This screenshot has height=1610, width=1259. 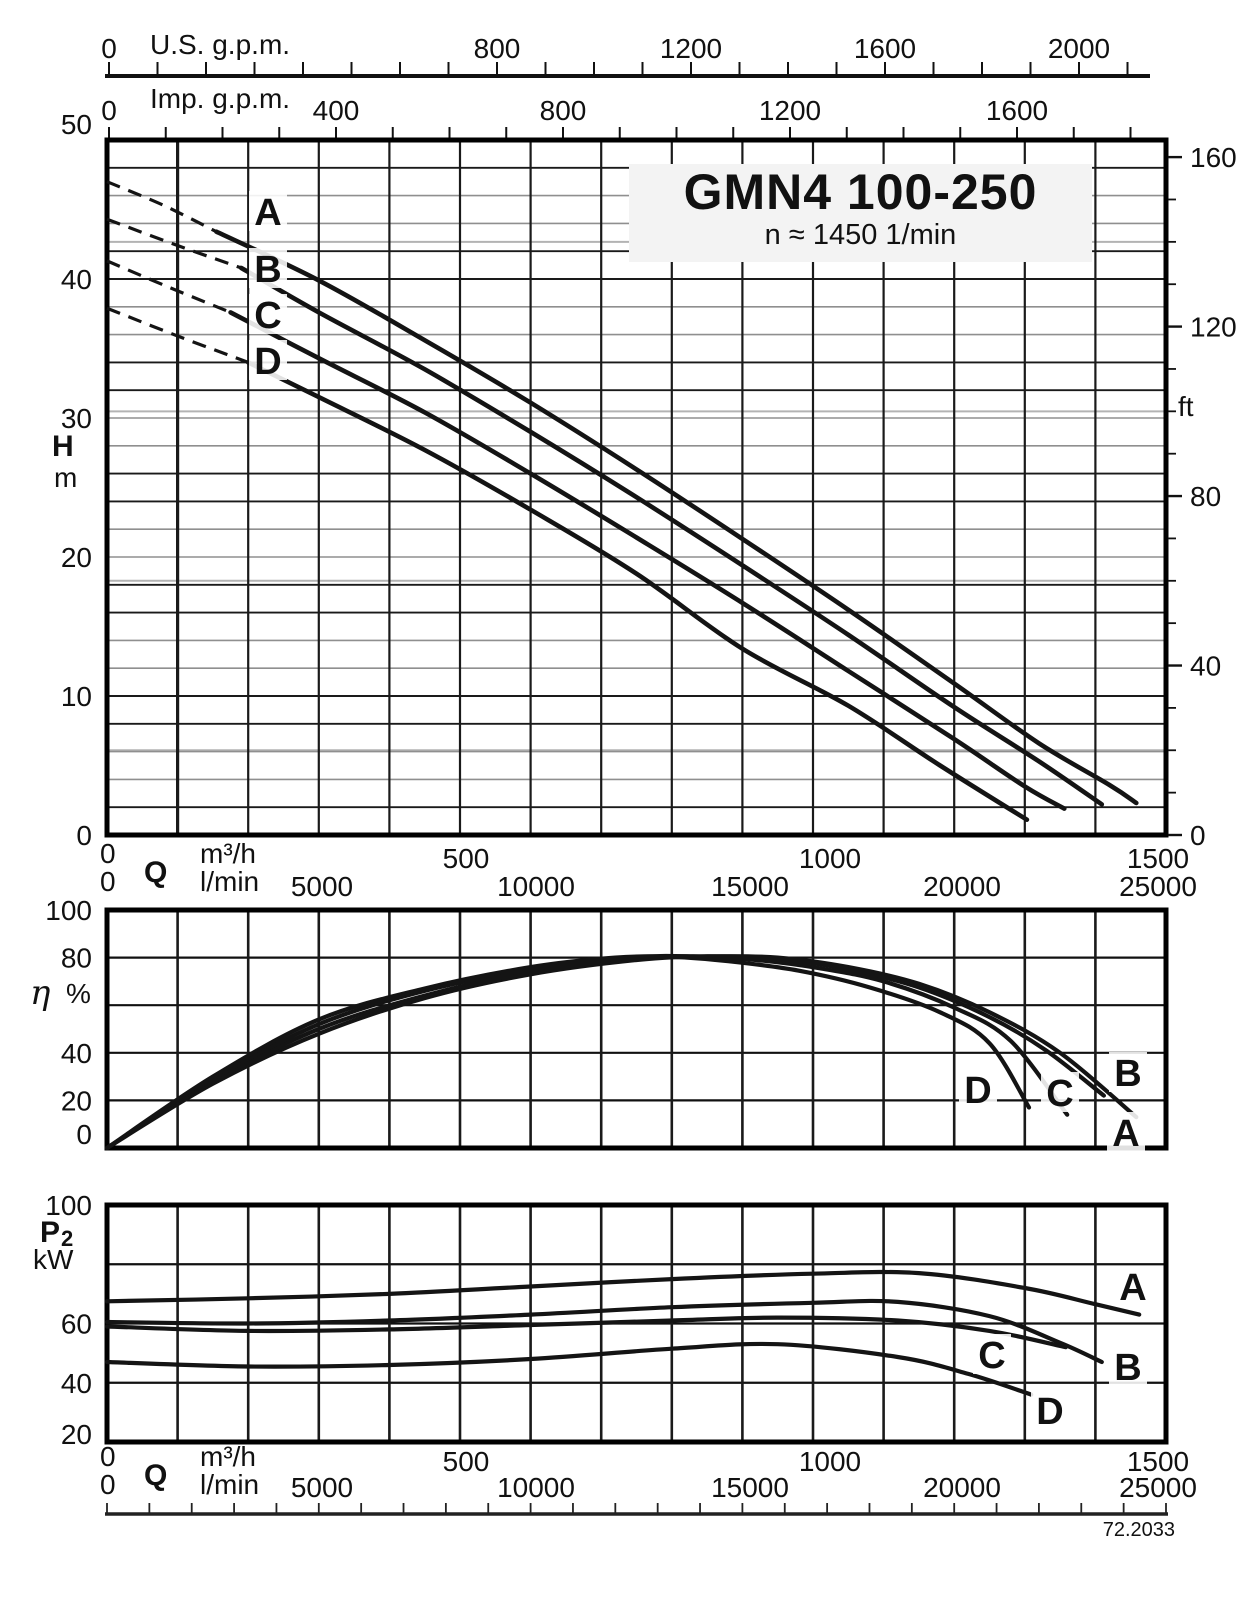 I want to click on efficiency-curve-label-C: C, so click(x=1059, y=1094).